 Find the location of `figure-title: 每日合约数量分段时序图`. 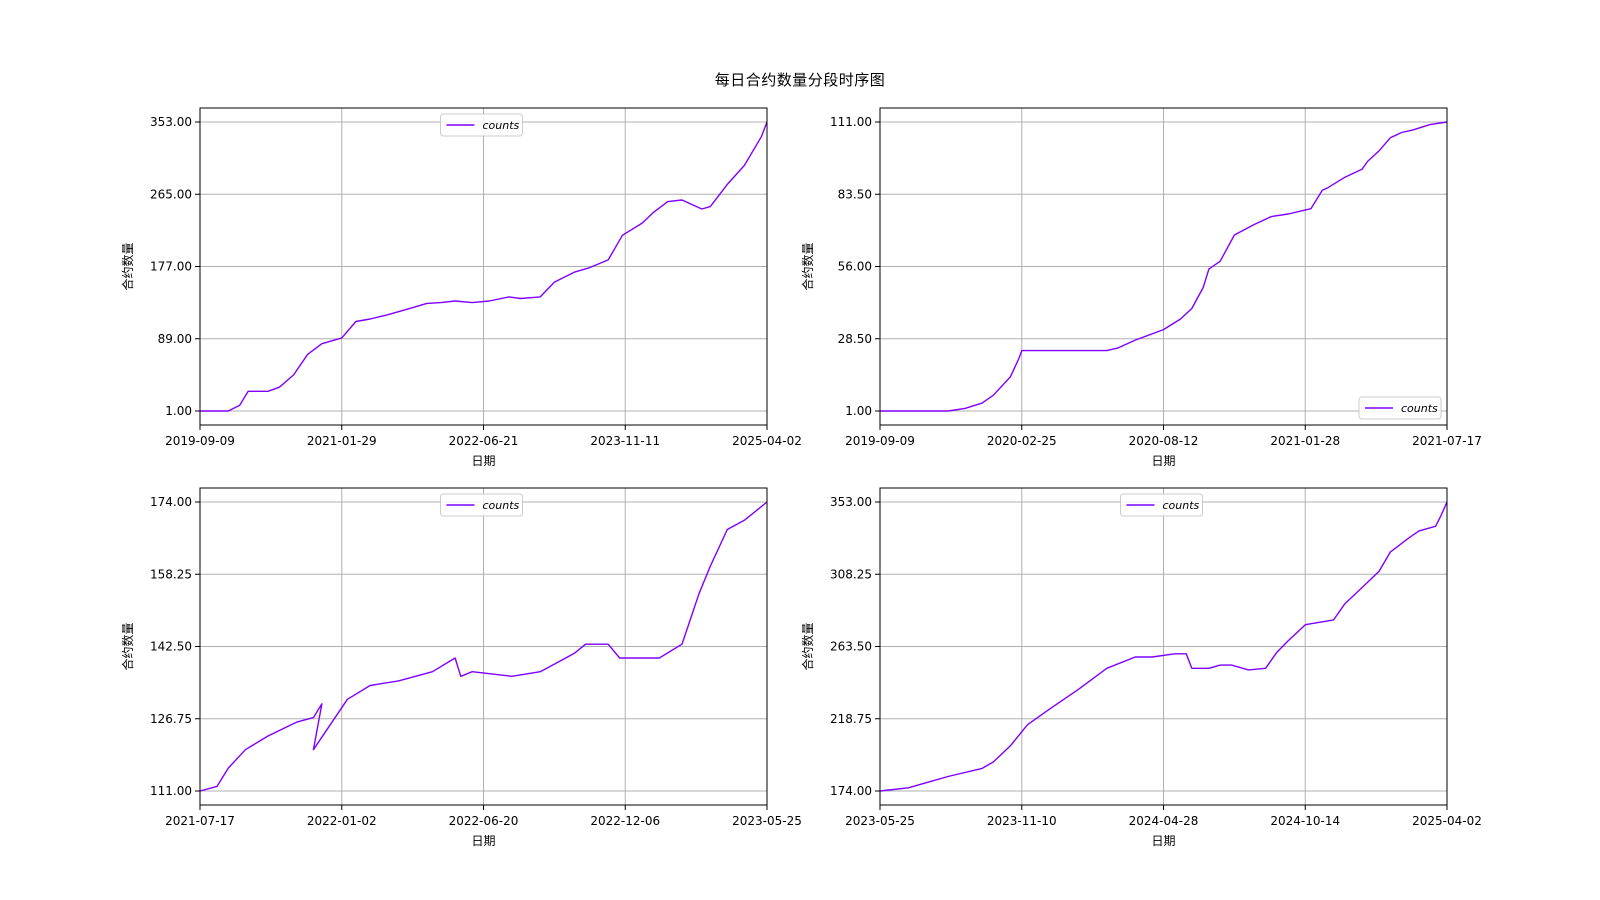

figure-title: 每日合约数量分段时序图 is located at coordinates (800, 80).